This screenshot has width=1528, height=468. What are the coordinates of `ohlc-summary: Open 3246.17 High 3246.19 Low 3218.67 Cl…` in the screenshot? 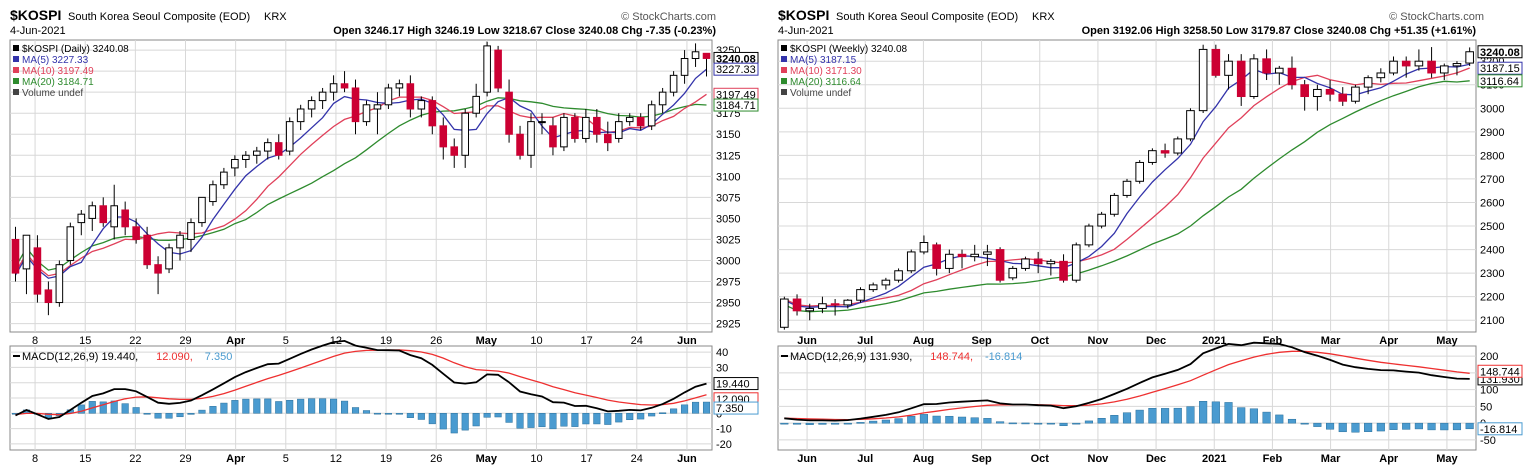 It's located at (524, 31).